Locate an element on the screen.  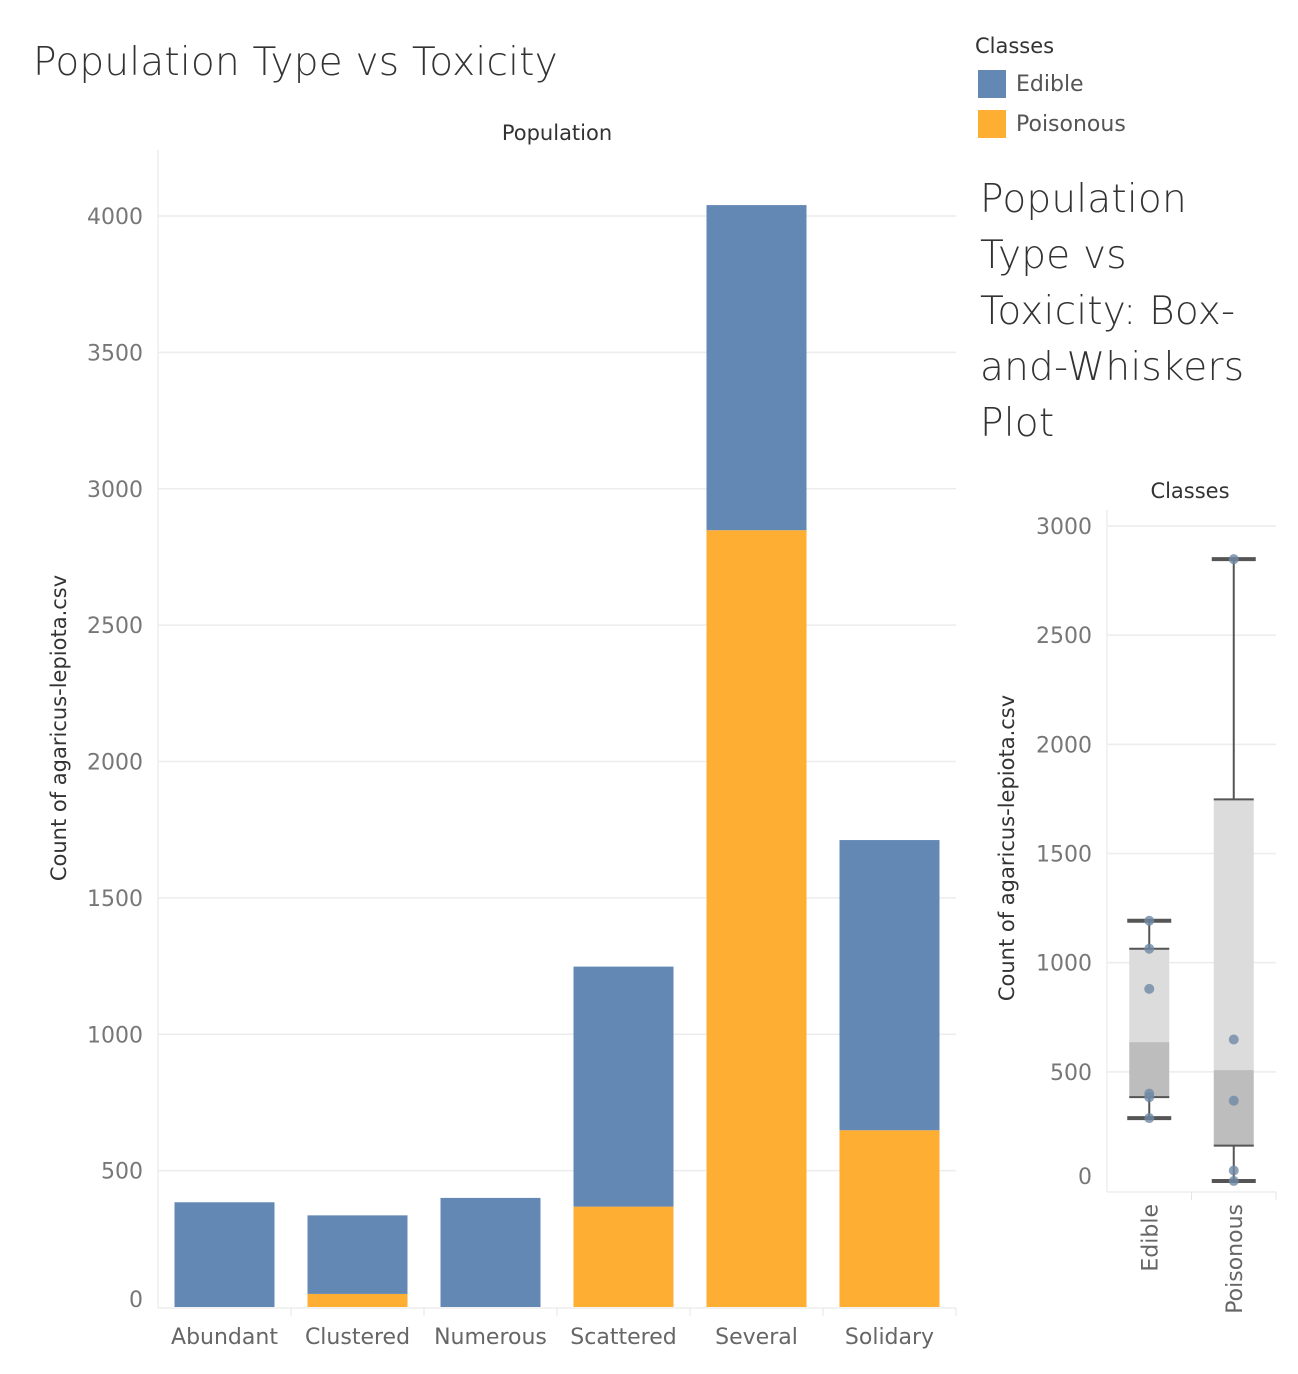
legend-label-edible: Edible is located at coordinates (1050, 84).